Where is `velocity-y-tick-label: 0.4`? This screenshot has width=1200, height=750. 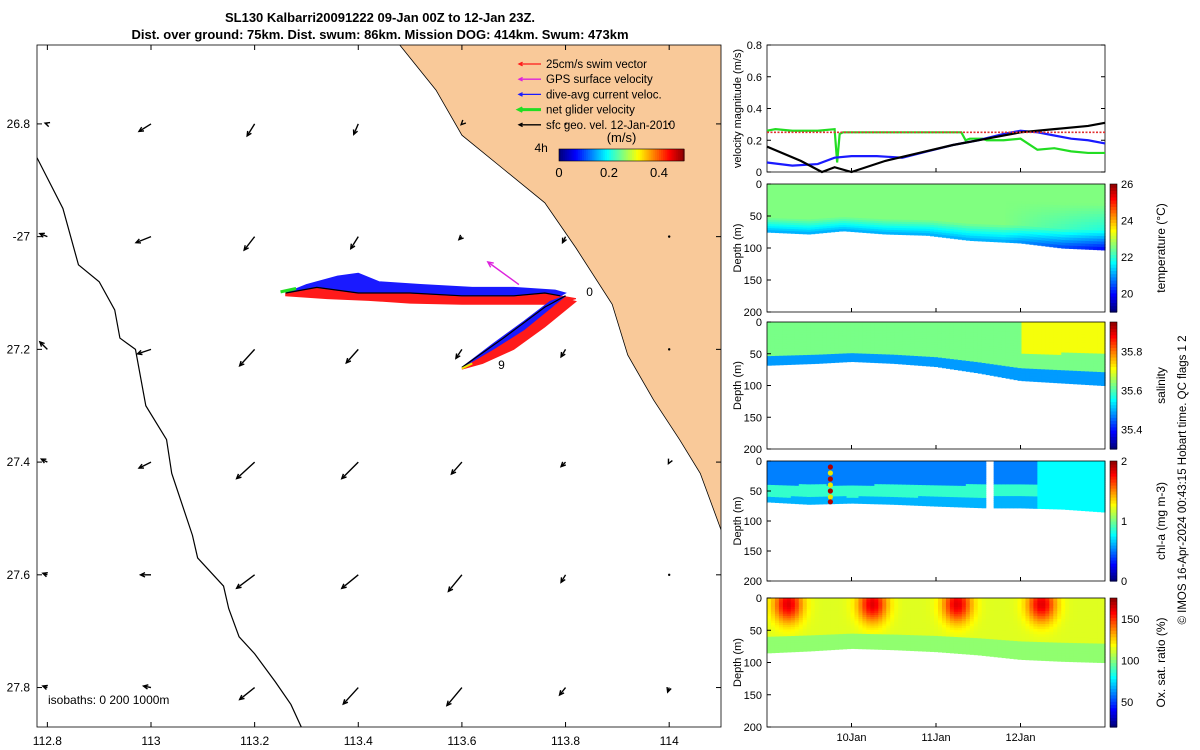
velocity-y-tick-label: 0.4 is located at coordinates (754, 110).